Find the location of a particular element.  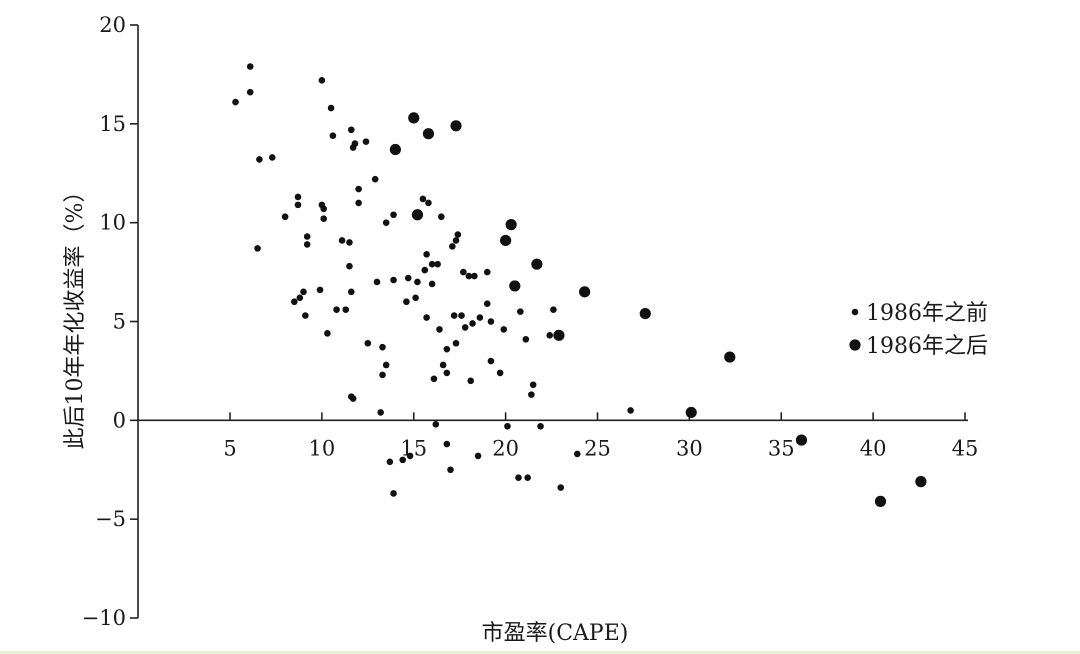

y-axis-title: 此后10年年化收益率（%） is located at coordinates (75, 315).